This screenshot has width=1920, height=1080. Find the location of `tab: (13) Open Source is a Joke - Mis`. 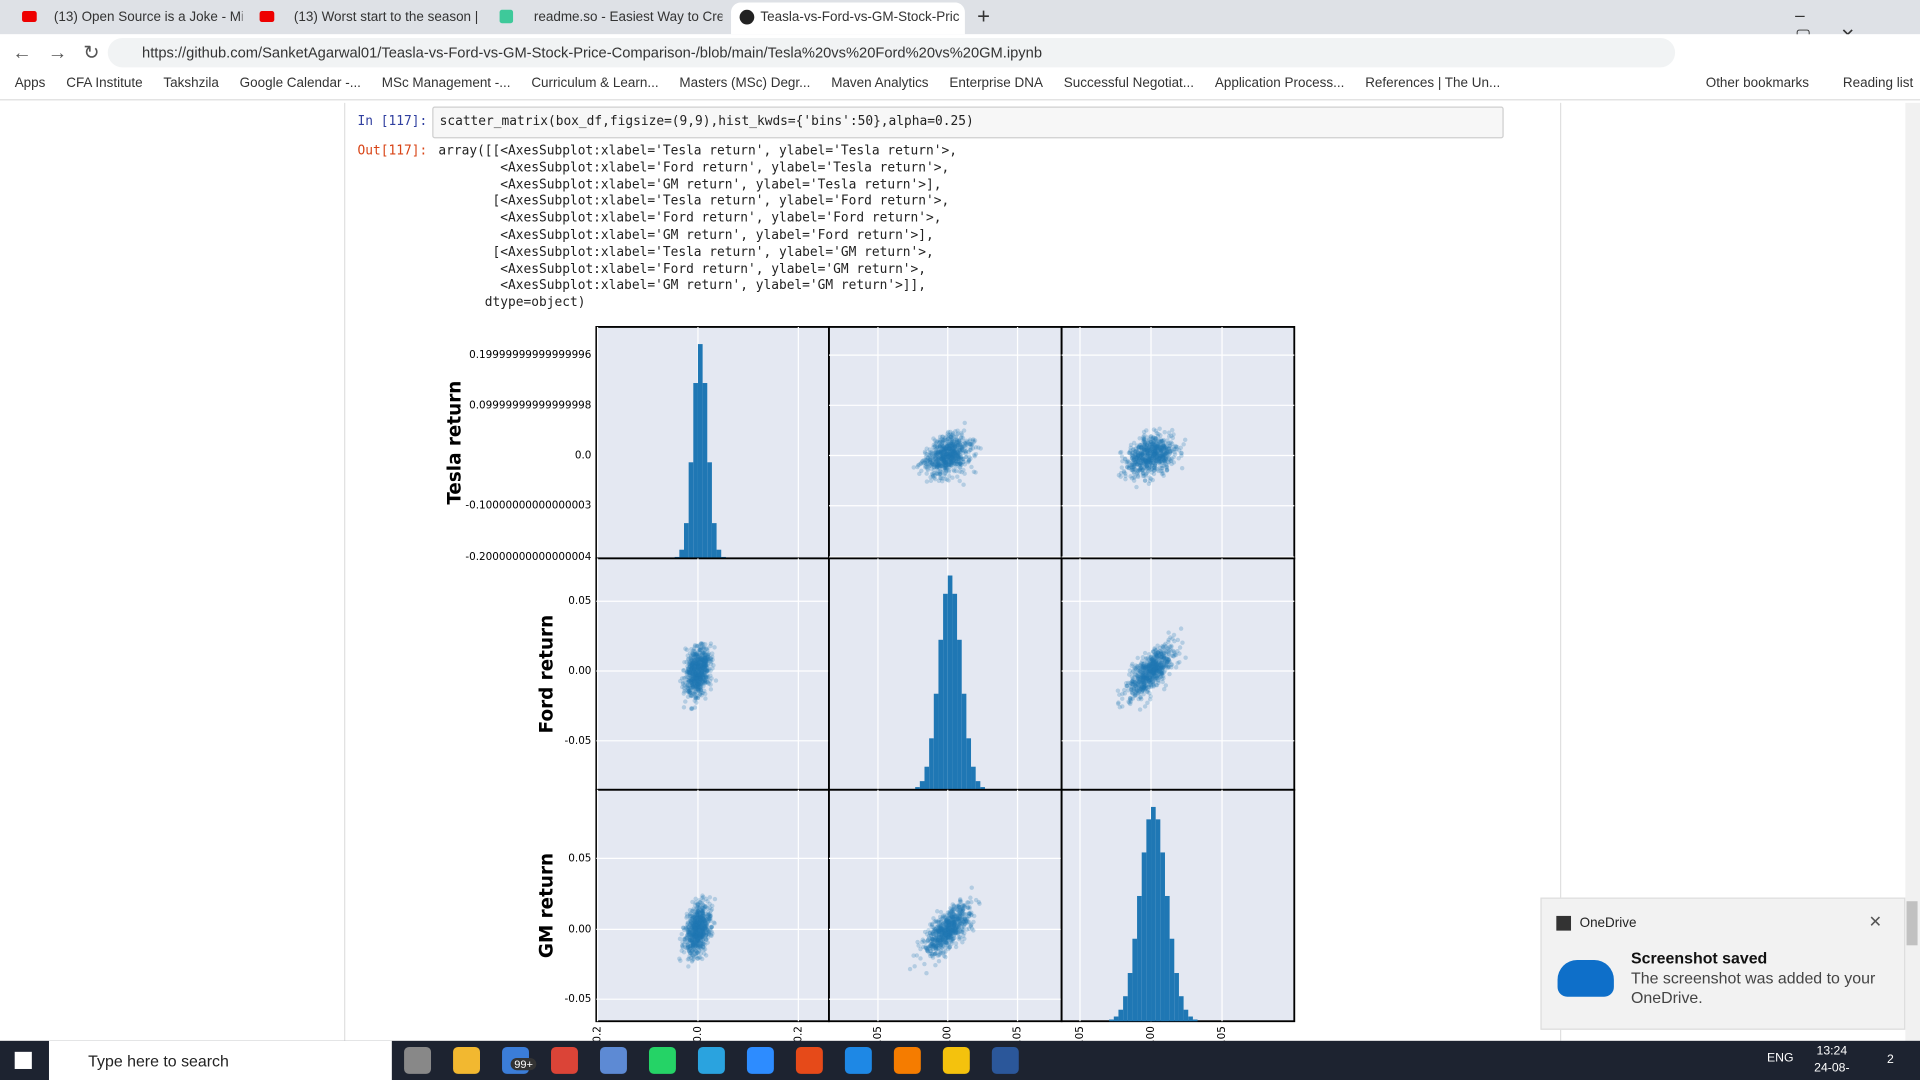

tab: (13) Open Source is a Joke - Mis is located at coordinates (126, 19).